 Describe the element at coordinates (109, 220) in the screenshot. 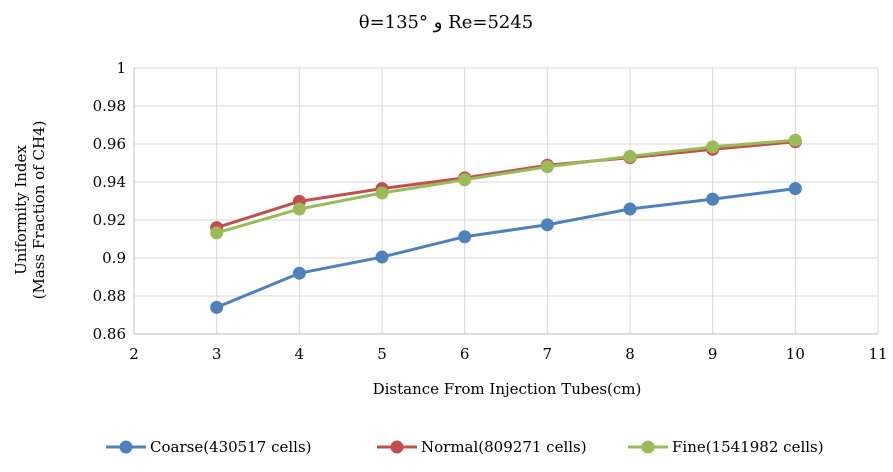

I see `y-tick-label: 0.92` at that location.